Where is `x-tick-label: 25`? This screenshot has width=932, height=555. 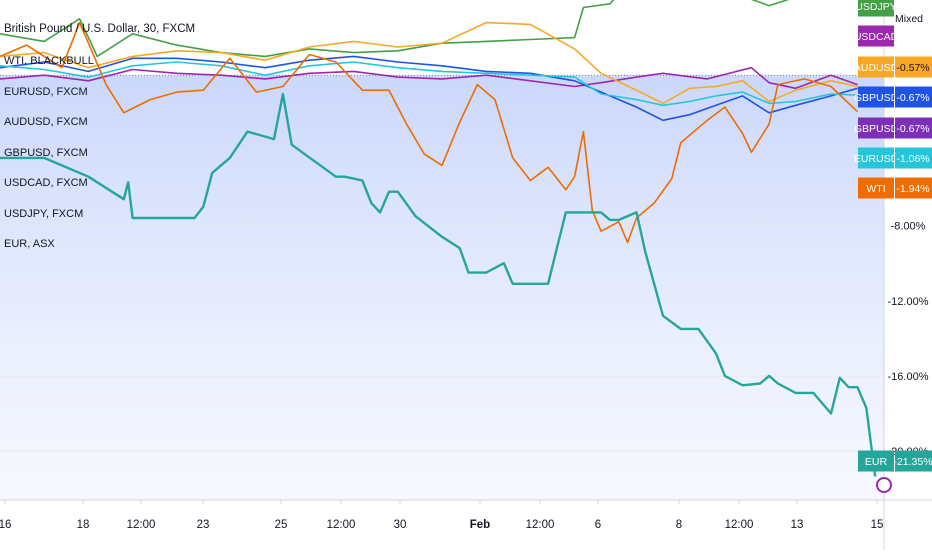
x-tick-label: 25 is located at coordinates (281, 525).